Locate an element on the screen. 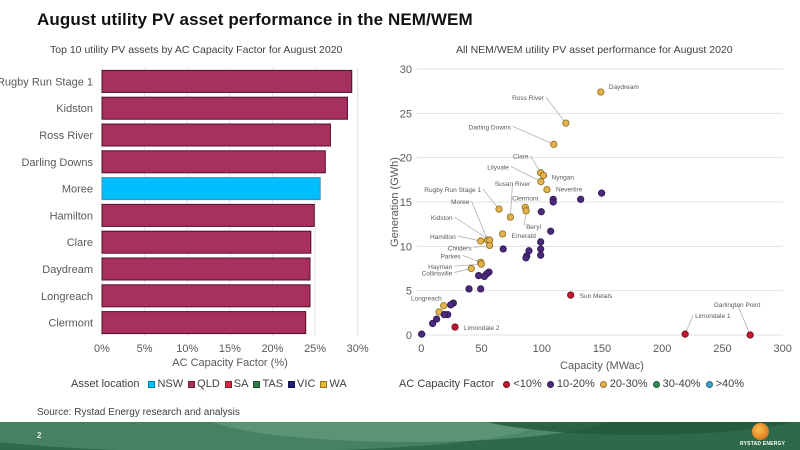 The image size is (800, 450). scatter-y-axis-label: Generation (GWh) is located at coordinates (395, 202).